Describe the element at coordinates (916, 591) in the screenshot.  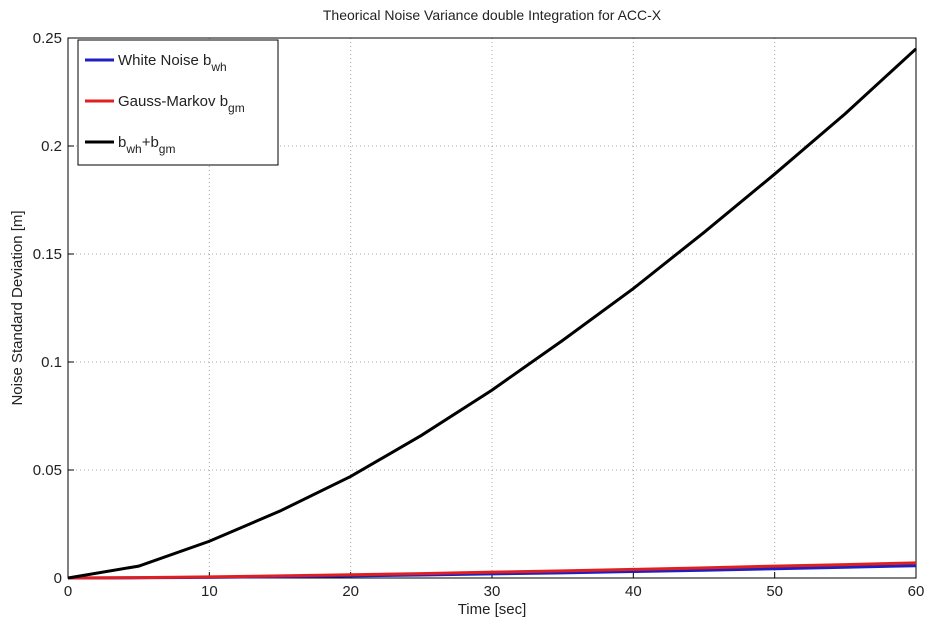
I see `x-tick-label: 60` at that location.